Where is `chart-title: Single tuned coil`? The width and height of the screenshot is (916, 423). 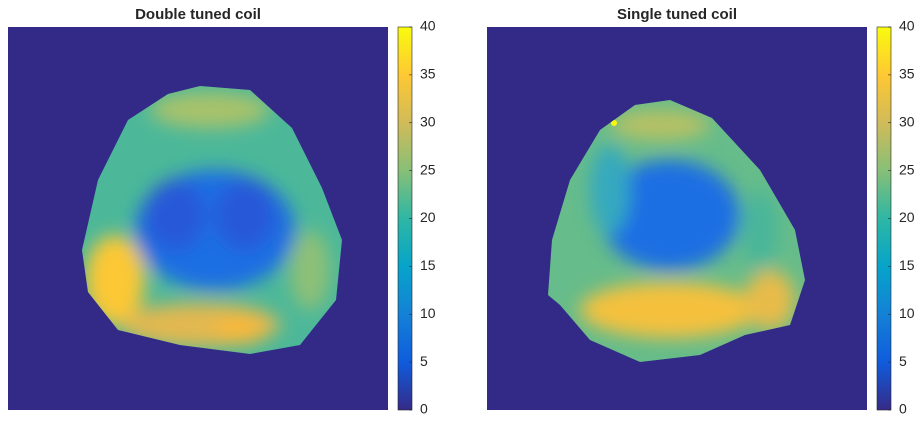
chart-title: Single tuned coil is located at coordinates (677, 14).